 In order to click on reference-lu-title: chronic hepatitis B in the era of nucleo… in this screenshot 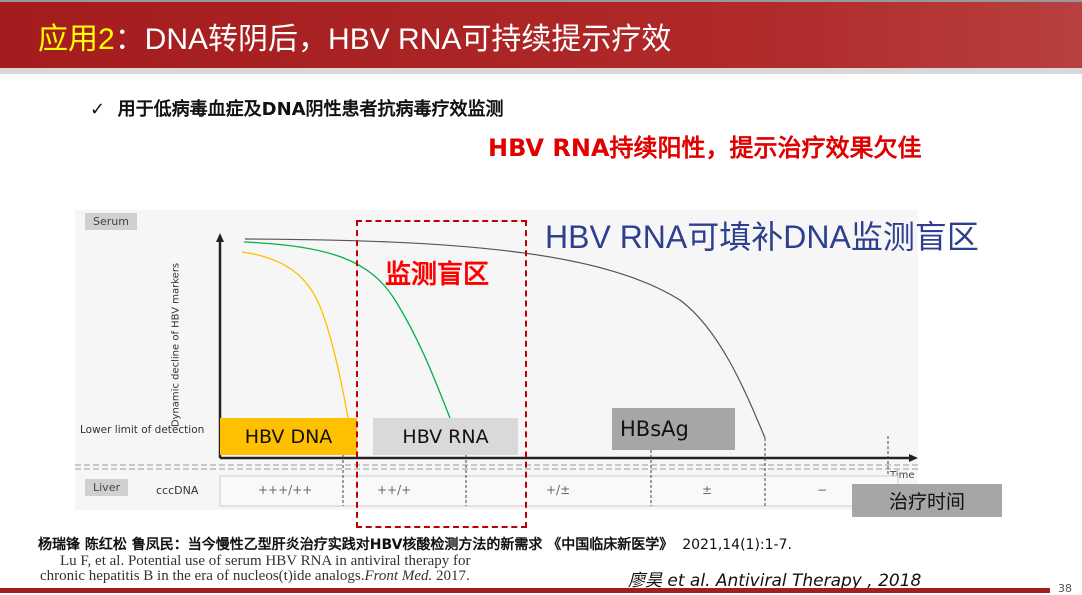, I will do `click(202, 576)`.